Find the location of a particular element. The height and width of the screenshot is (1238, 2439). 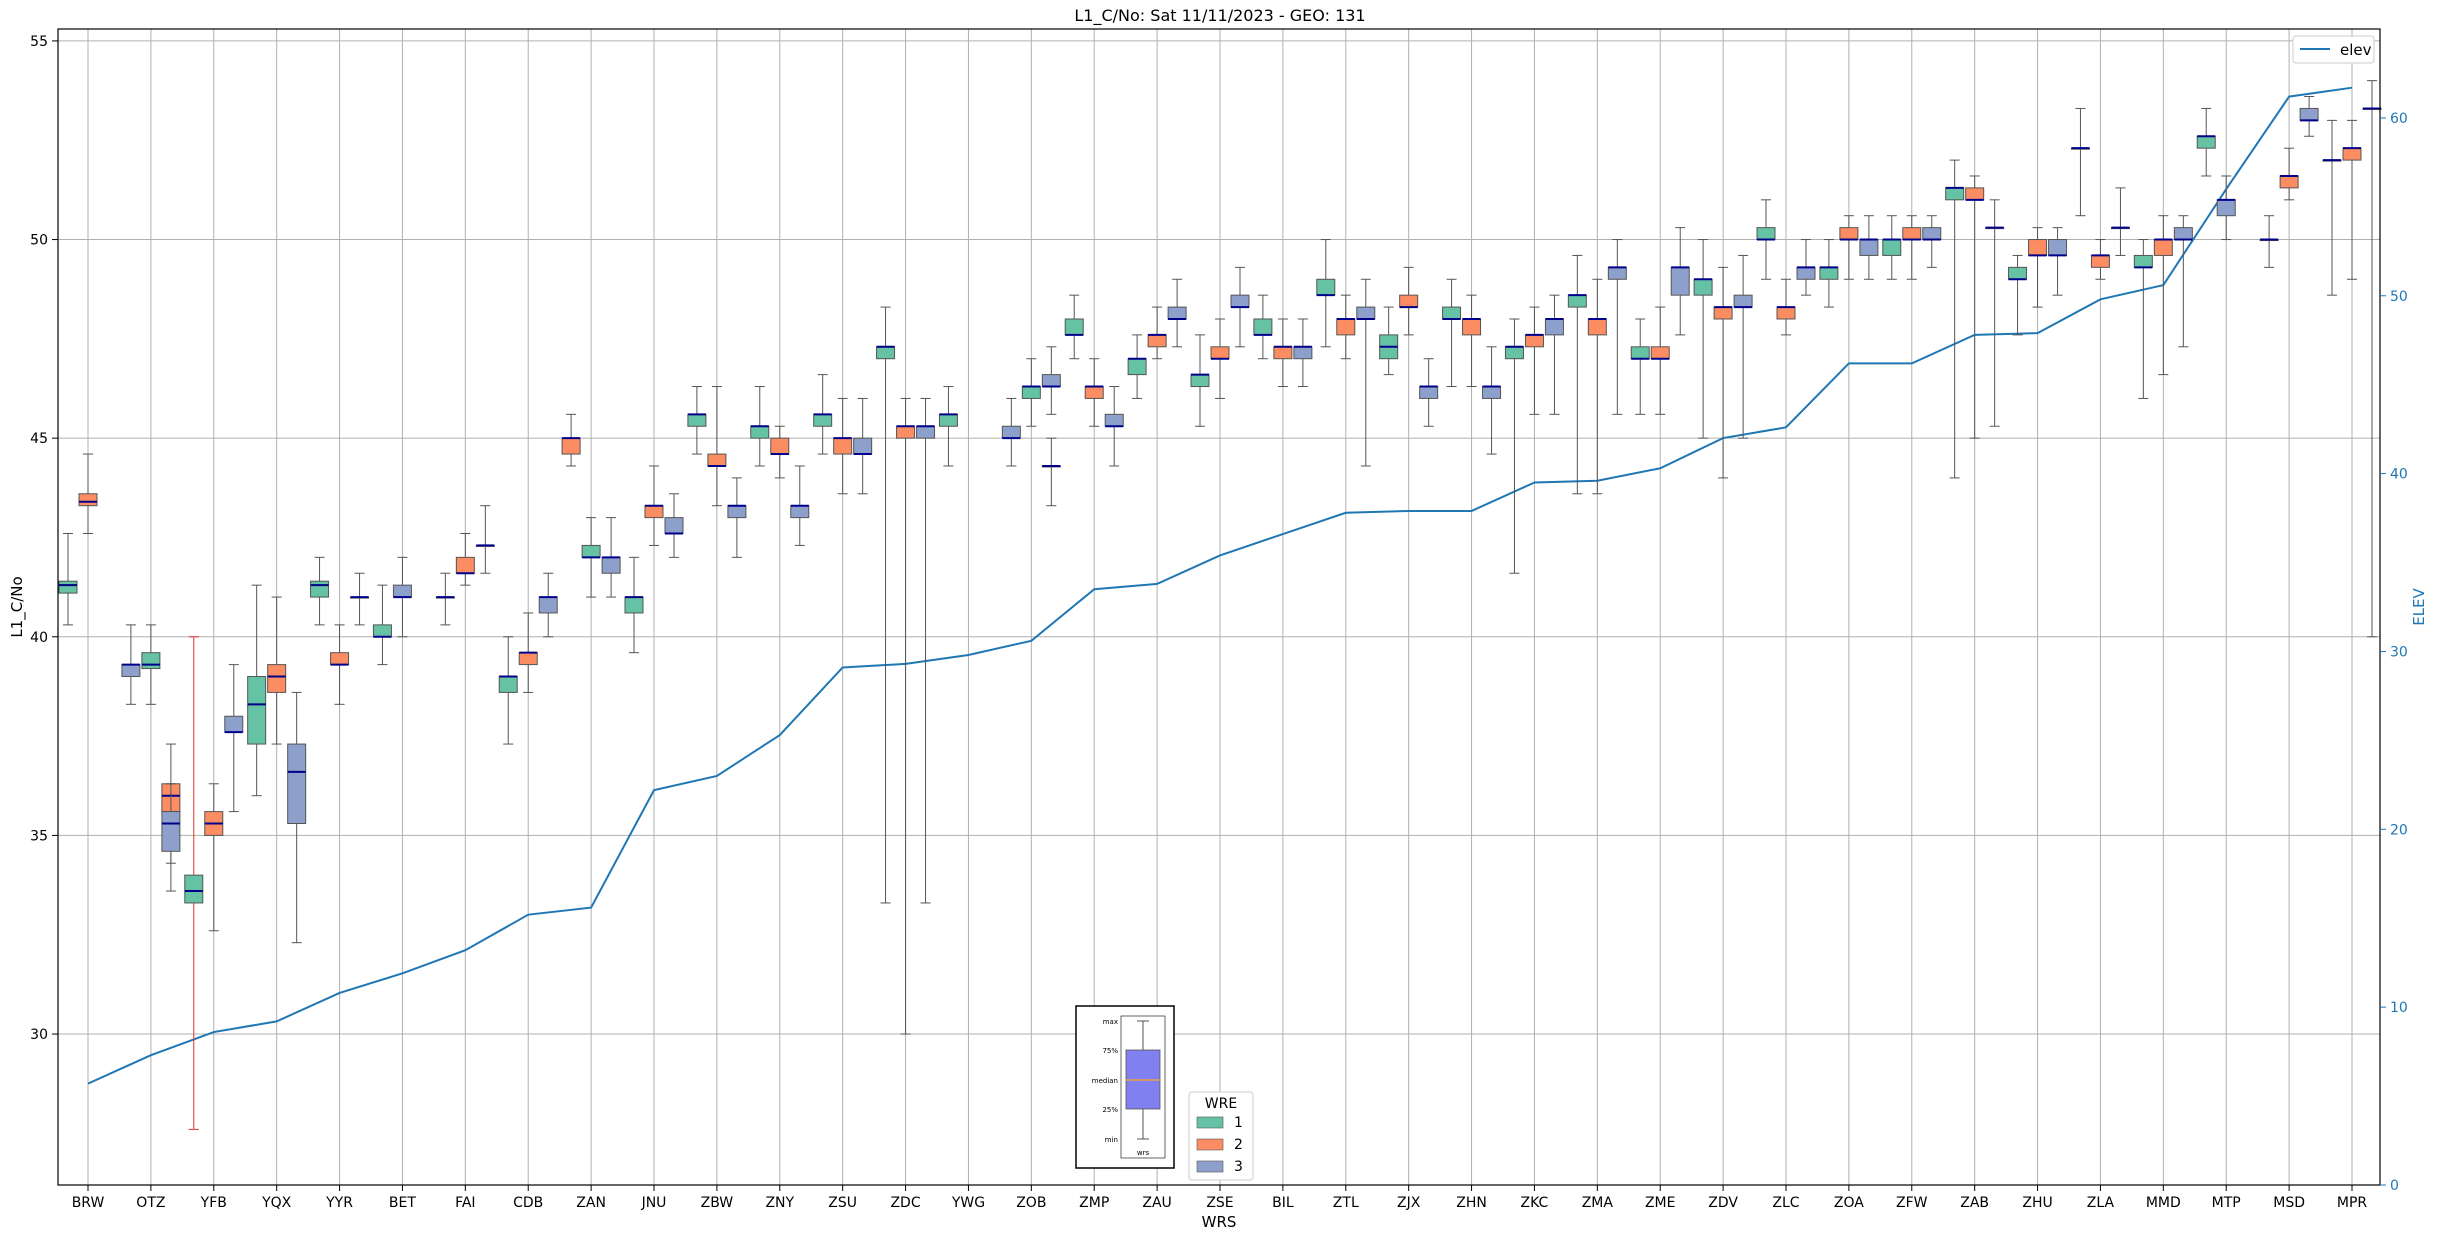

x-tick-label: CDB is located at coordinates (528, 1203).